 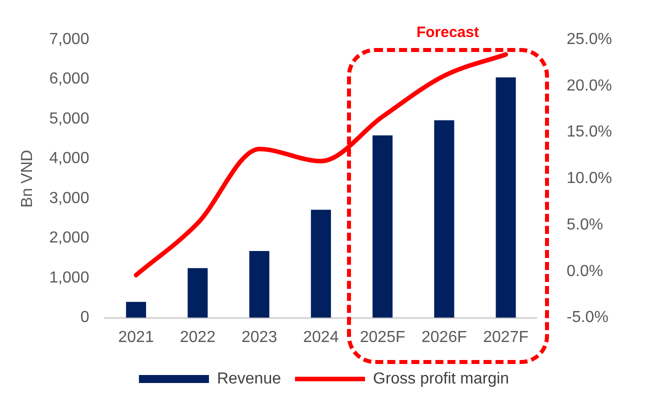 What do you see at coordinates (198, 337) in the screenshot?
I see `x-tick-label: 2022` at bounding box center [198, 337].